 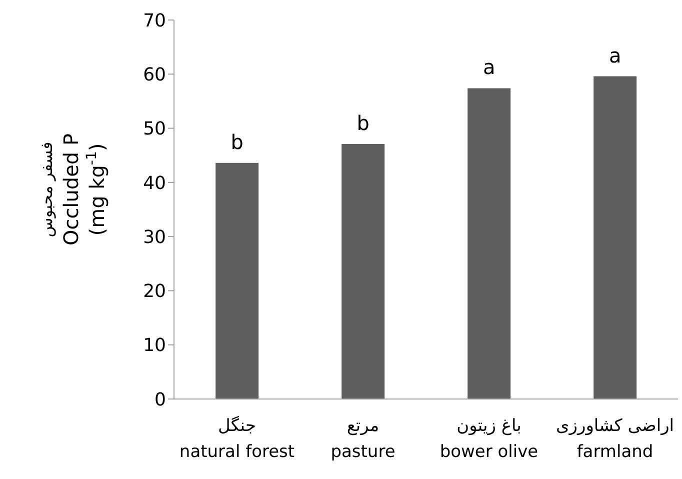 What do you see at coordinates (154, 21) in the screenshot?
I see `y-tick-label: 70` at bounding box center [154, 21].